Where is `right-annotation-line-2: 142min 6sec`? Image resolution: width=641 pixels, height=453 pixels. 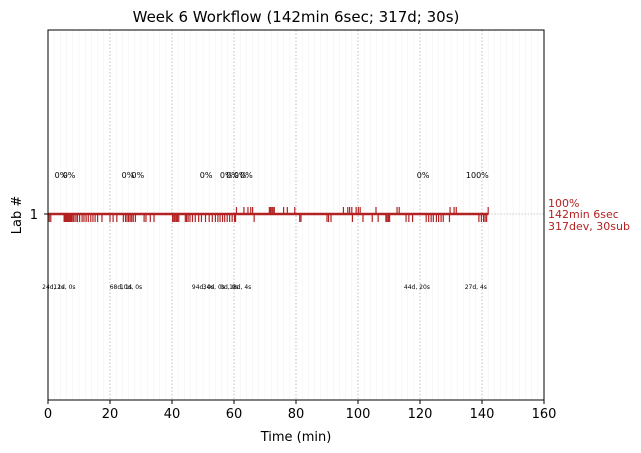
right-annotation-line-2: 142min 6sec is located at coordinates (583, 214).